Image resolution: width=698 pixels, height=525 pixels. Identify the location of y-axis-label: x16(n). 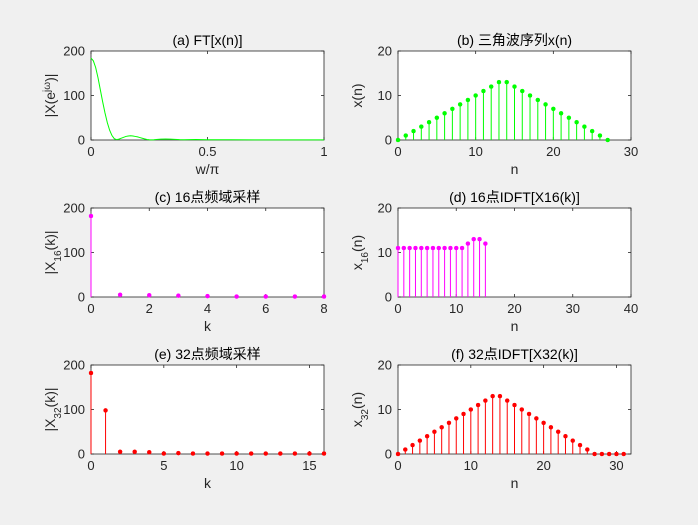
(360, 252).